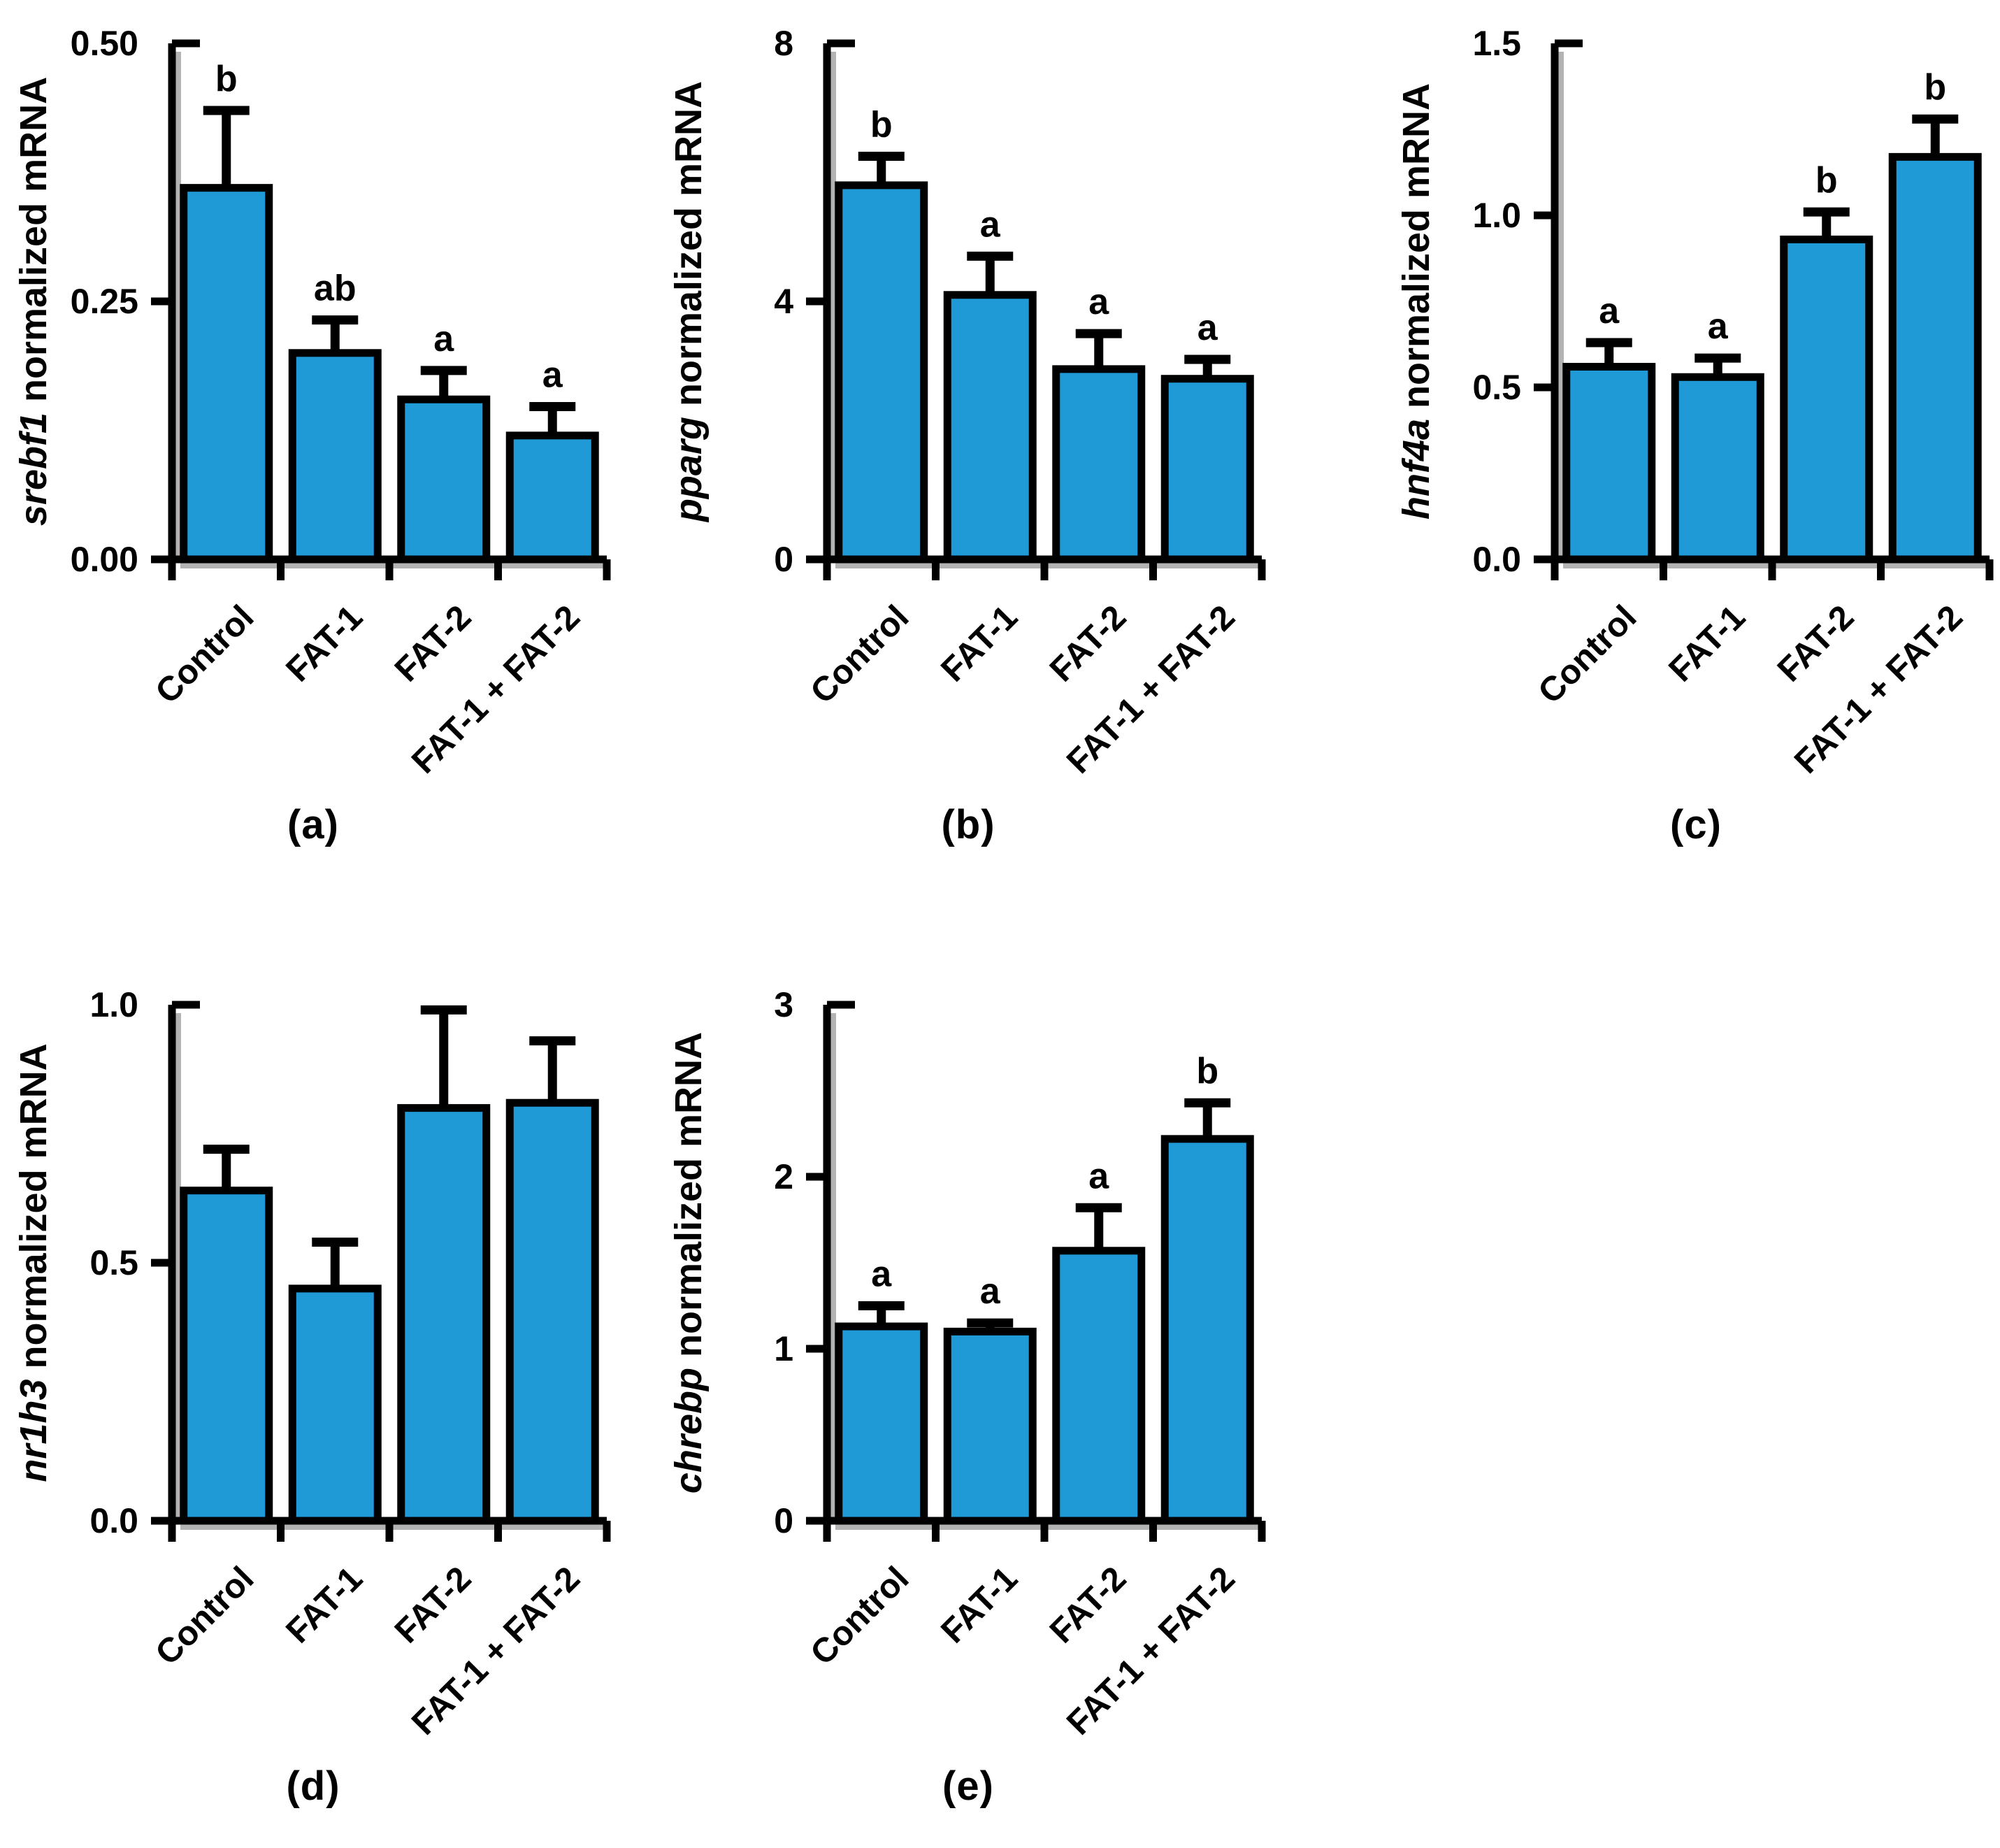 Image resolution: width=2000 pixels, height=1848 pixels. I want to click on y-tick-label: 1.0, so click(1496, 215).